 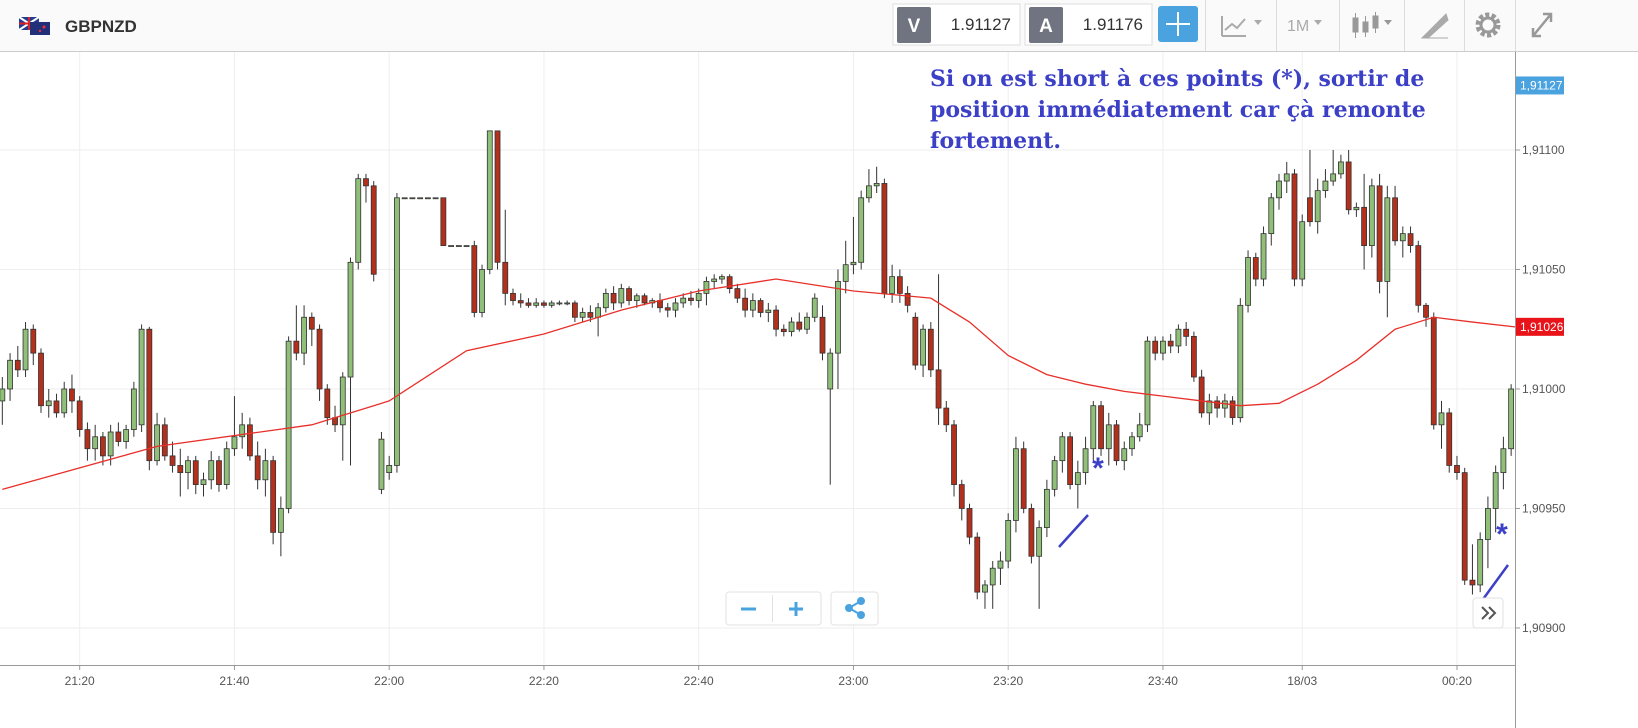 I want to click on header-bar, so click(x=819, y=25).